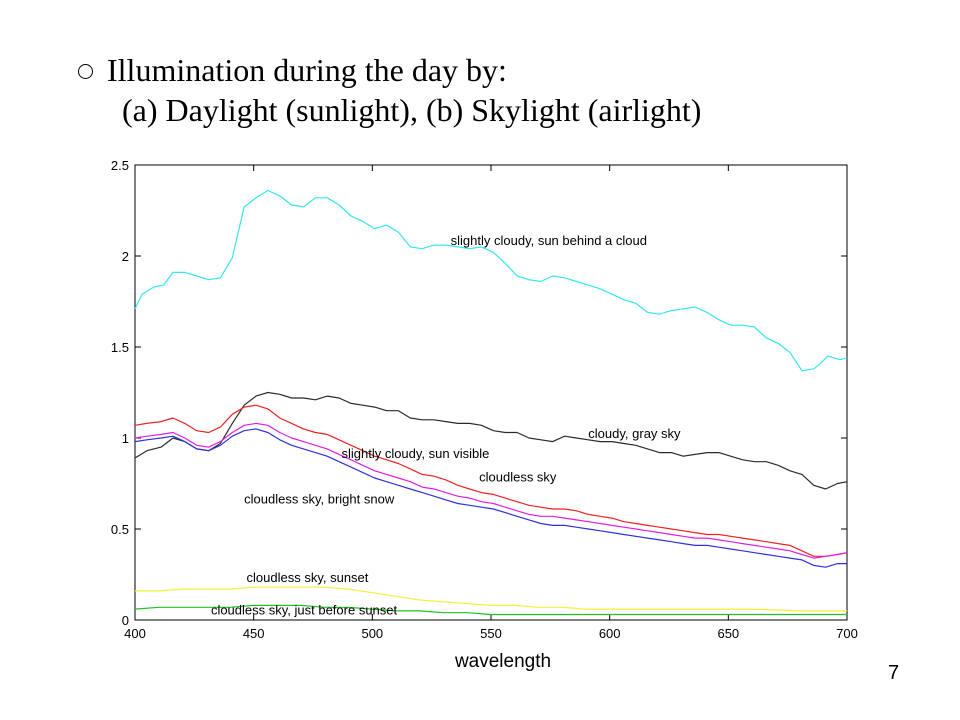  Describe the element at coordinates (502, 661) in the screenshot. I see `x-axis-label: wavelength` at that location.